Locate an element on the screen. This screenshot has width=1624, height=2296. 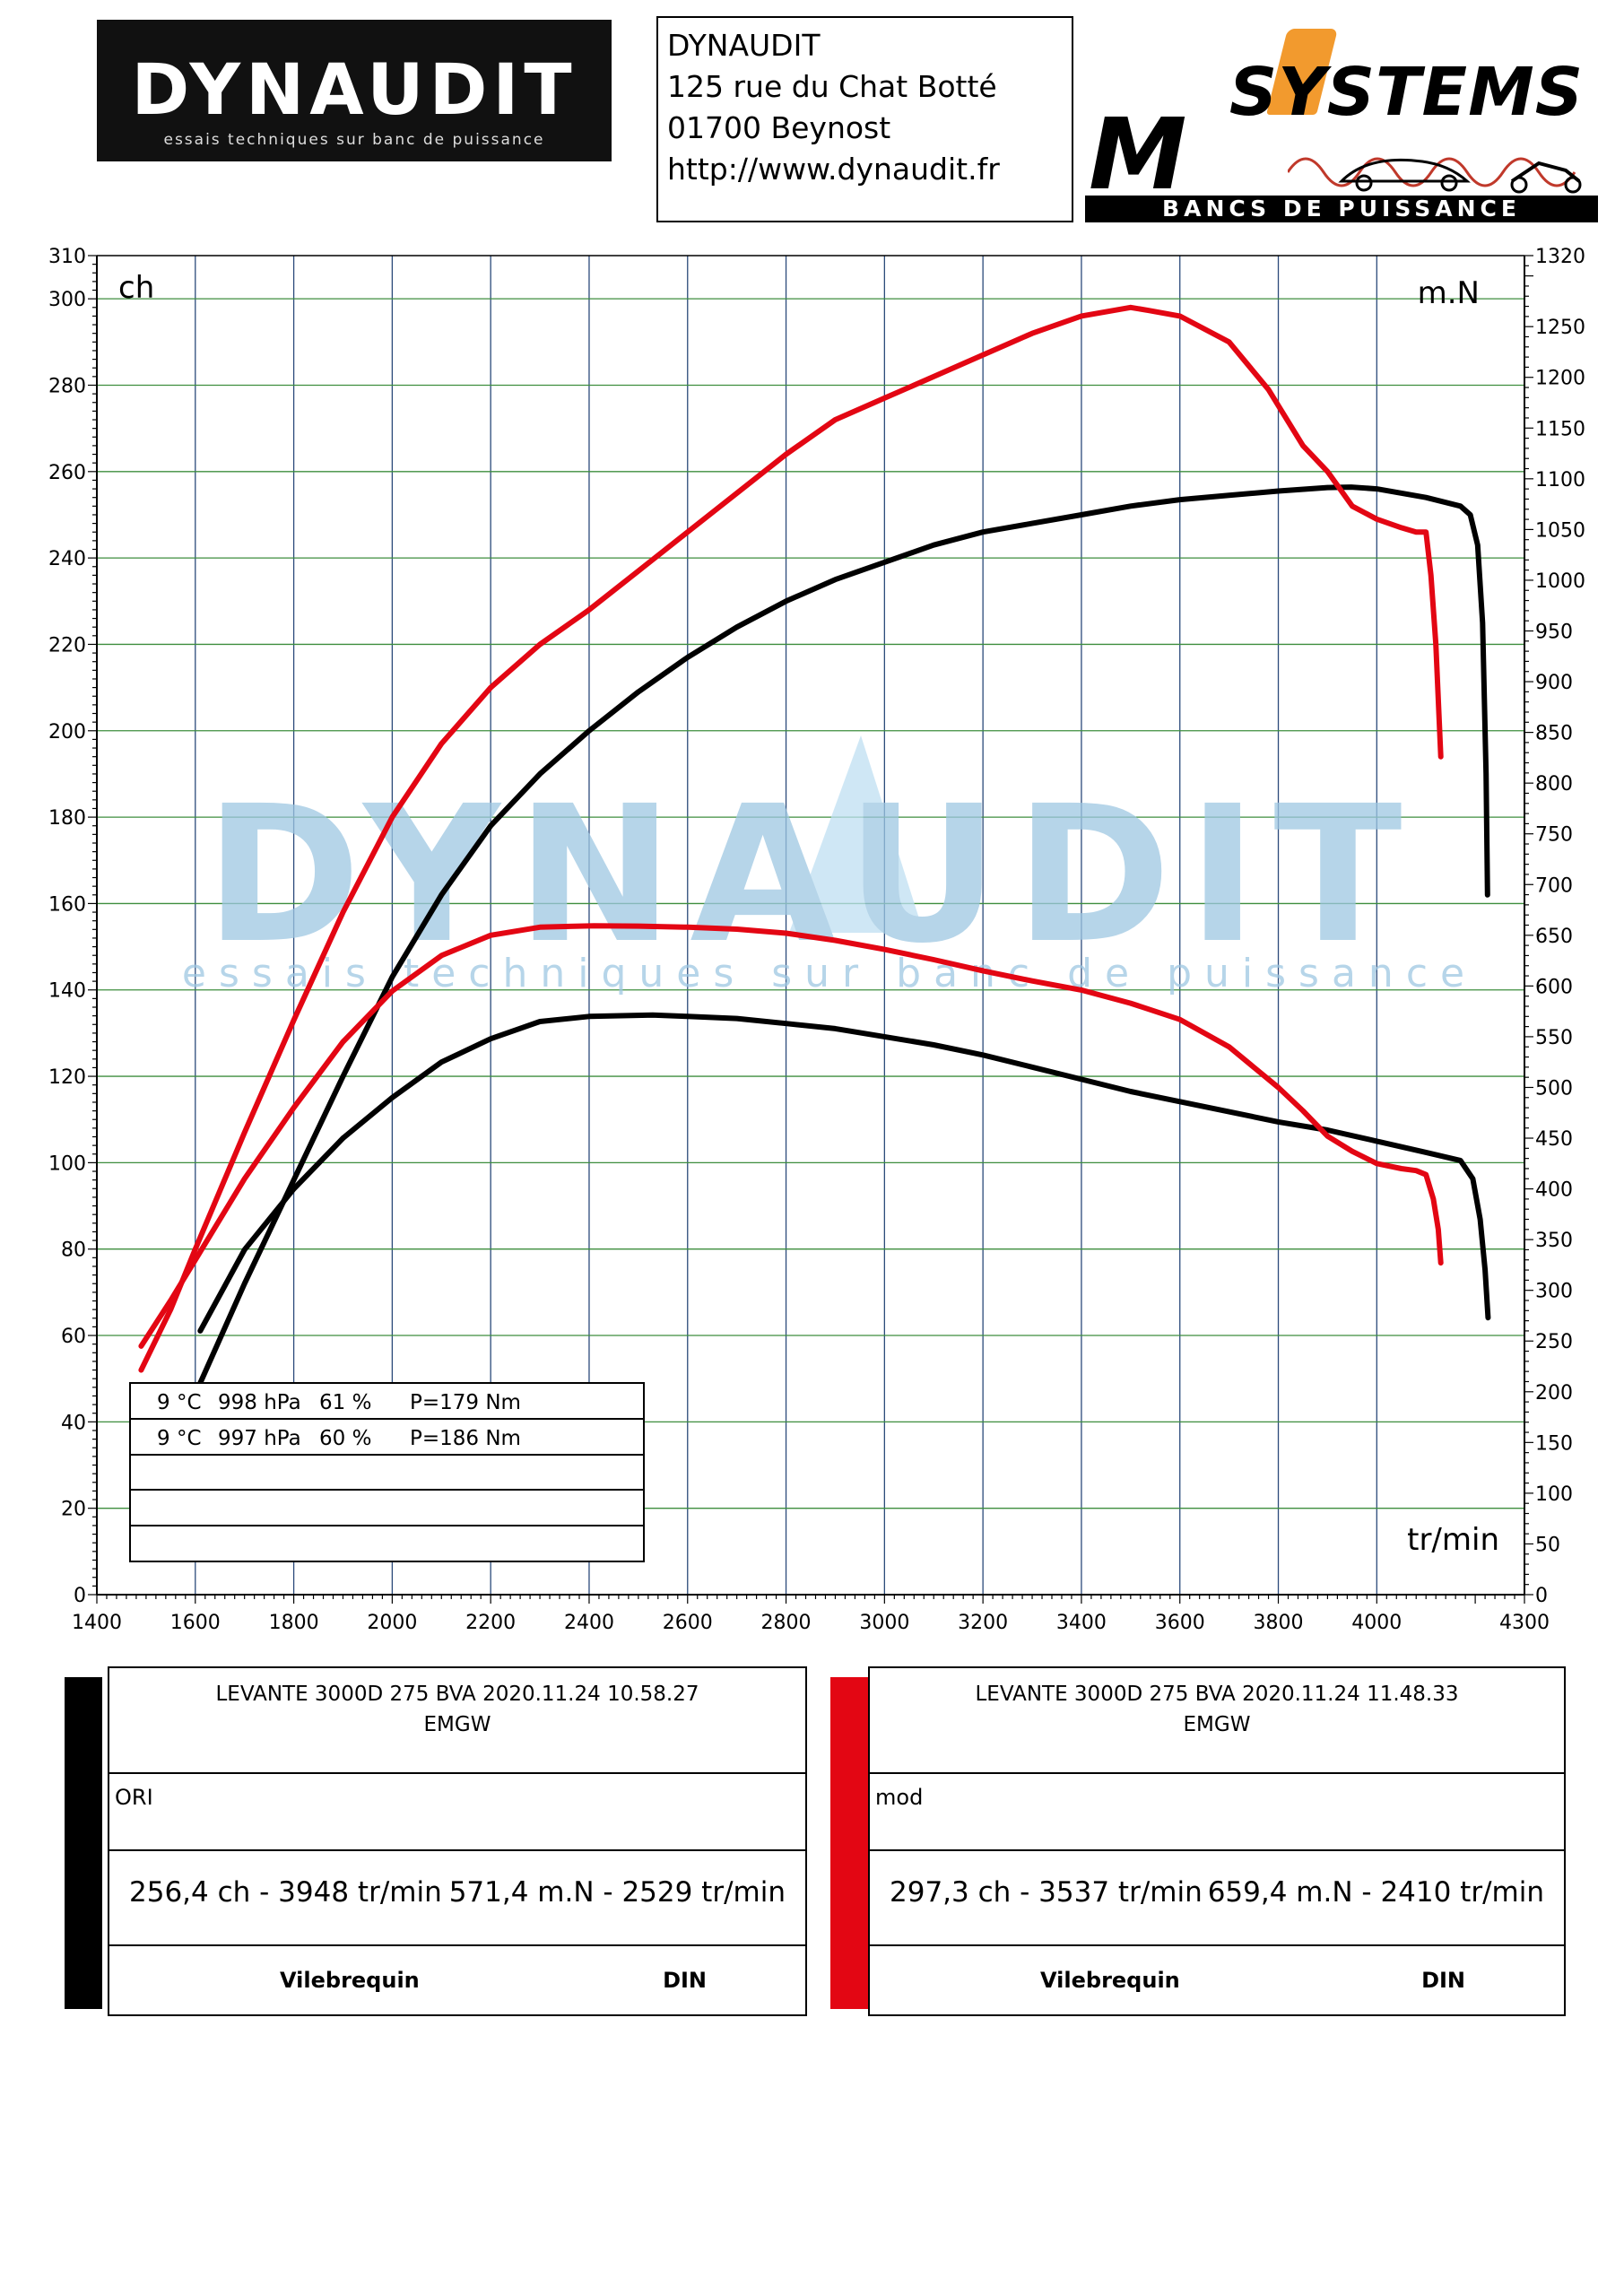
watermark-tagline: essais techniques sur banc de puissance is located at coordinates (829, 973).